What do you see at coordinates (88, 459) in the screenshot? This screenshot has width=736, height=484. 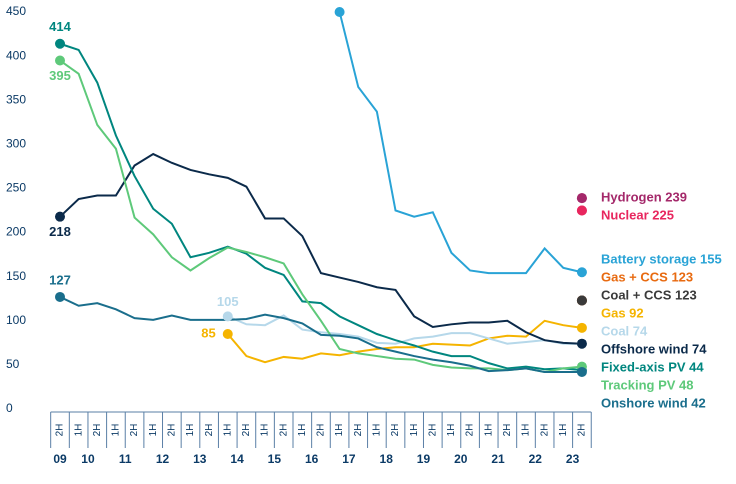 I see `year-label: 10` at bounding box center [88, 459].